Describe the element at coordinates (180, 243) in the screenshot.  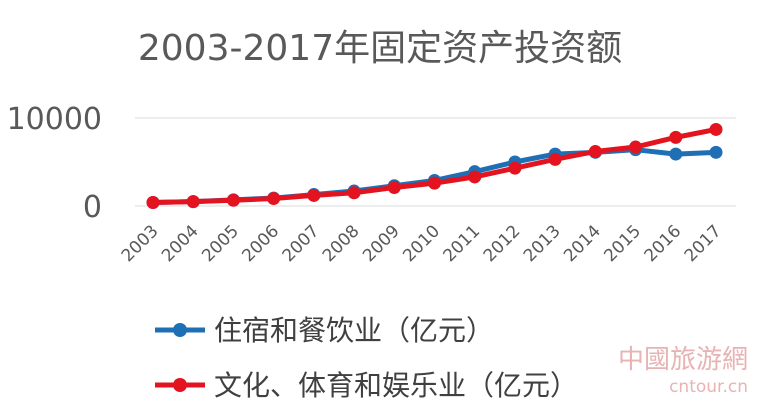
I see `x-tick-label: 2004` at that location.